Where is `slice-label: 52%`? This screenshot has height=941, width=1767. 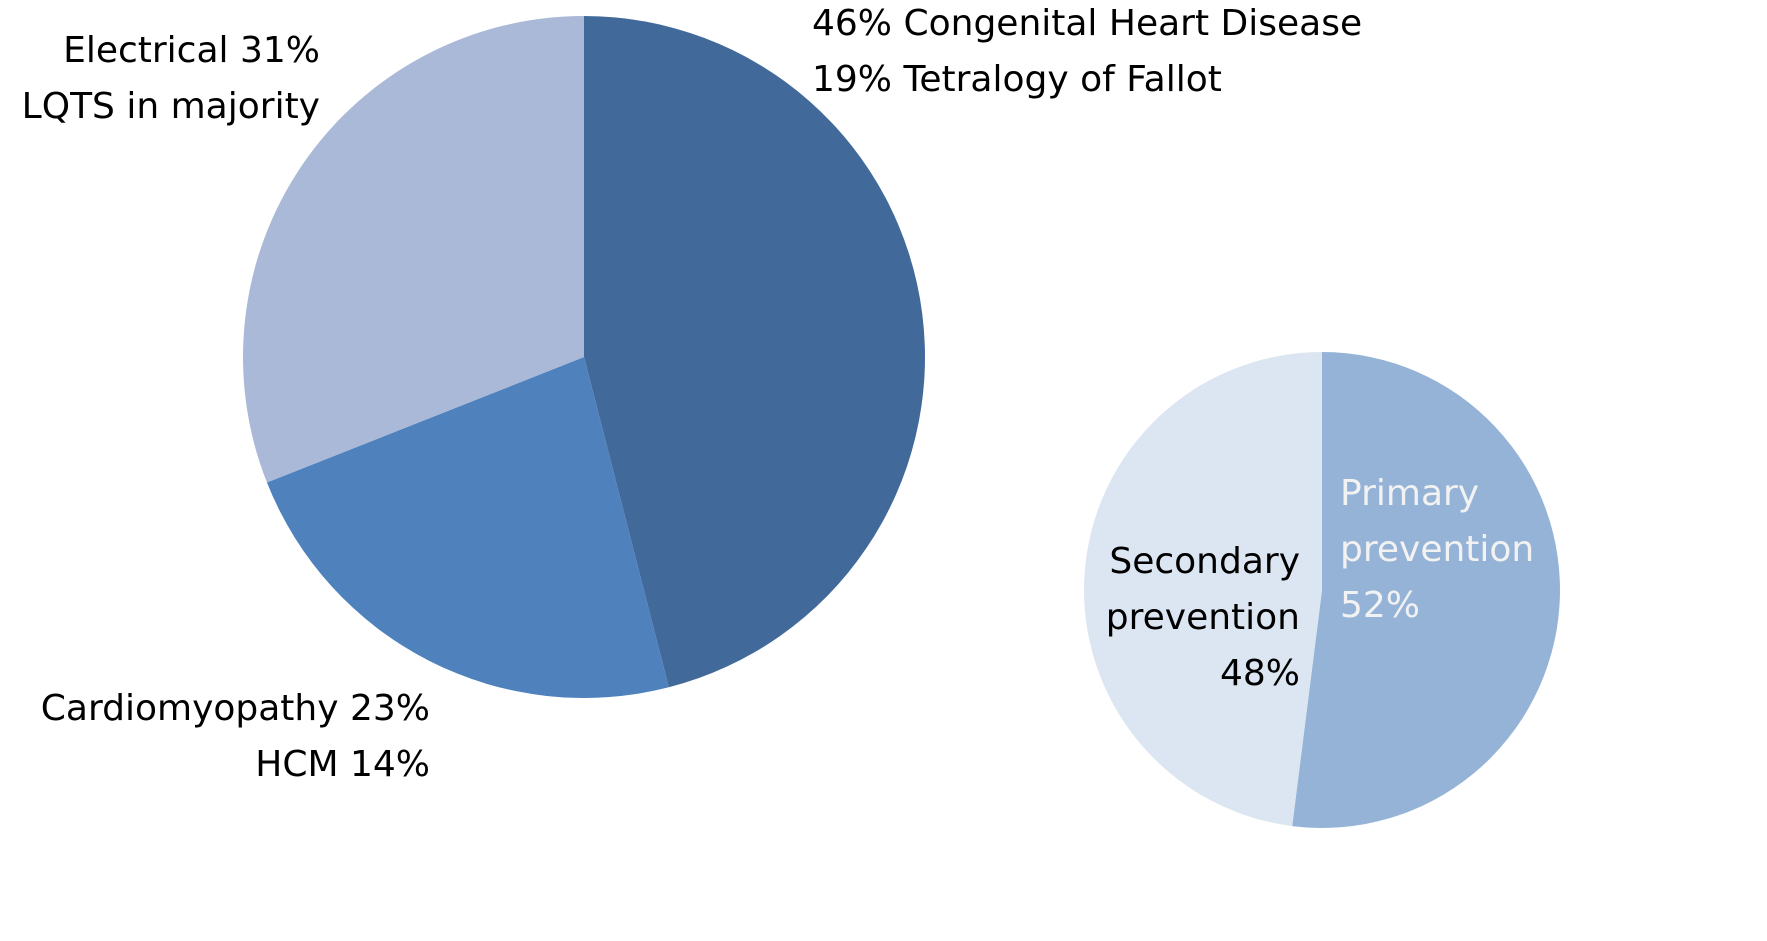
slice-label: 52% is located at coordinates (1380, 605).